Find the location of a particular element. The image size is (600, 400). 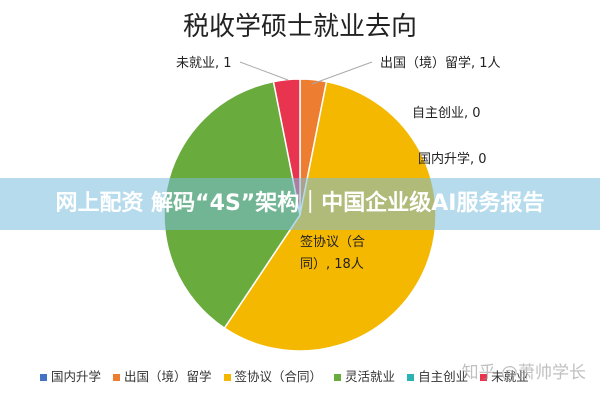

watermark: 知乎 @萧帅学长 is located at coordinates (523, 373).